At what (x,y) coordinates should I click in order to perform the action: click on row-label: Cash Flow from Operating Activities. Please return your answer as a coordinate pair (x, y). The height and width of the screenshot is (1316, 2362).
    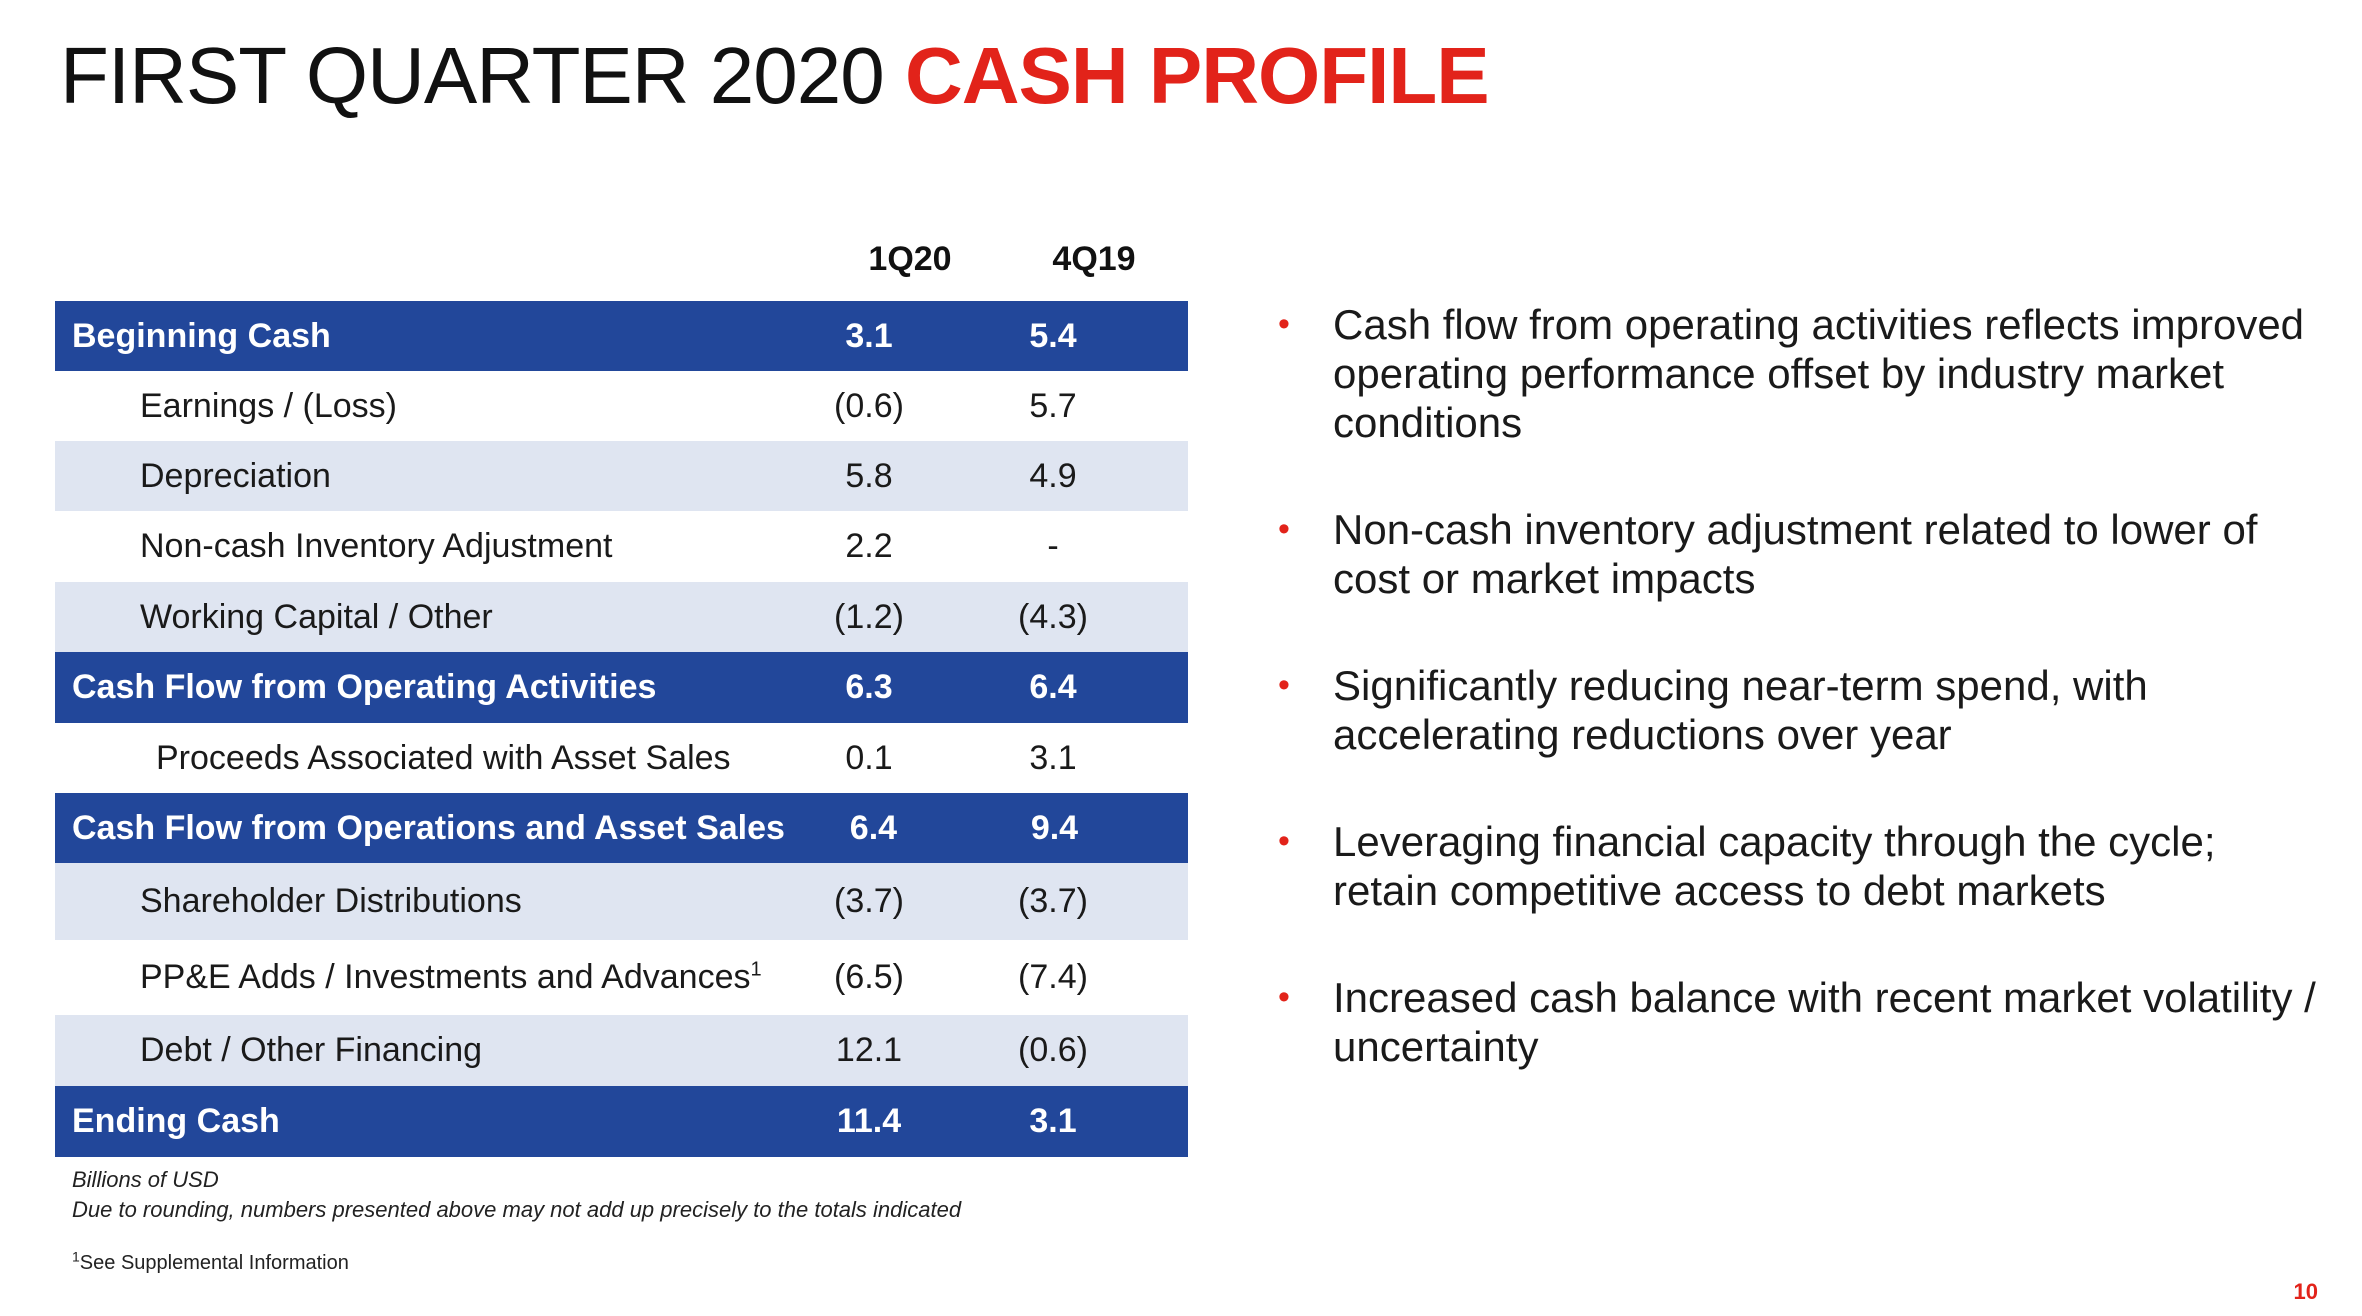
    Looking at the image, I should click on (364, 687).